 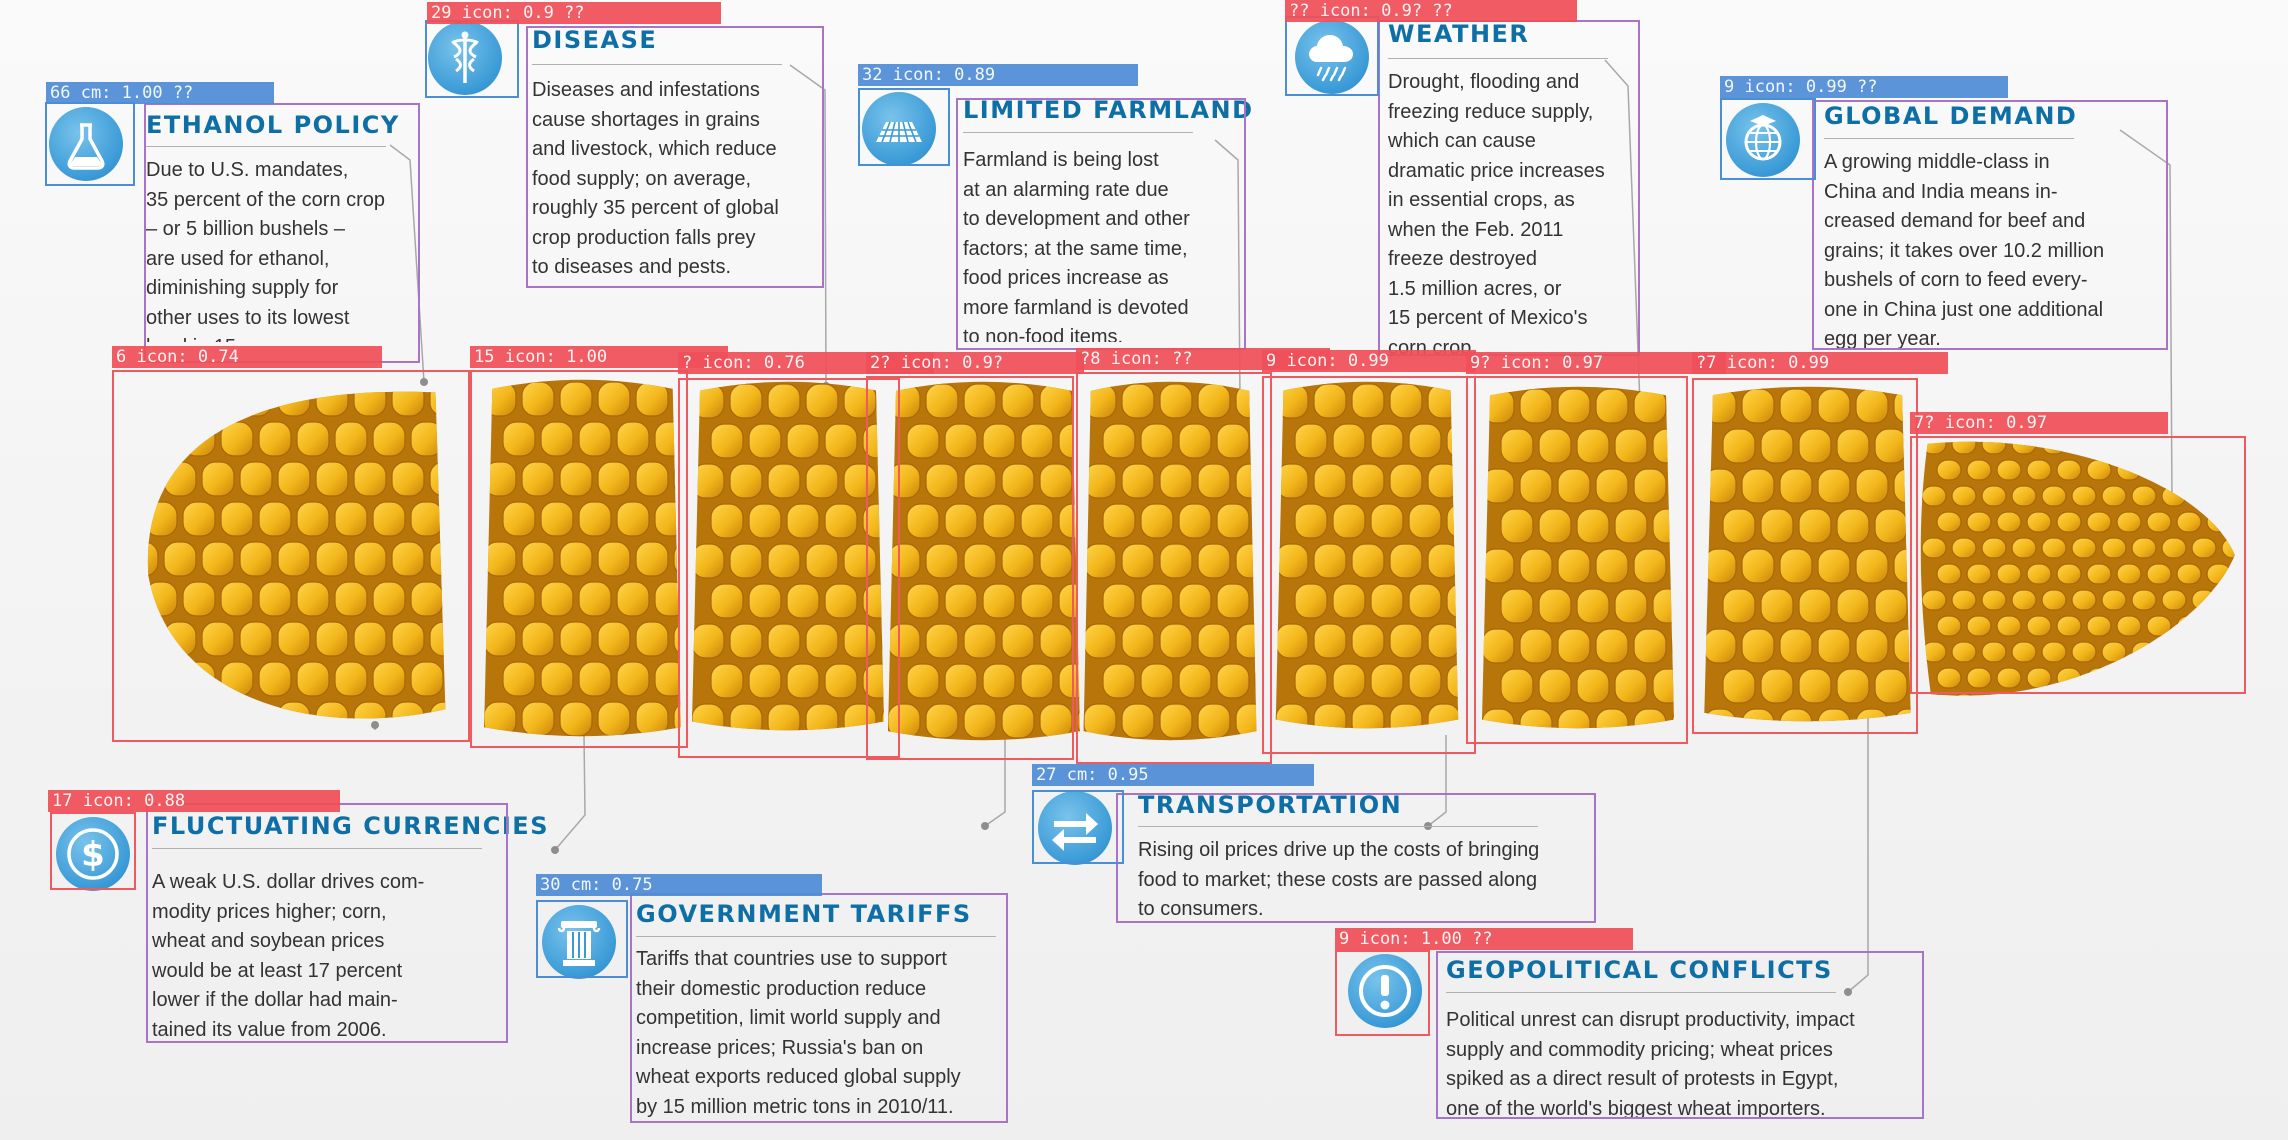 I want to click on callout-title-currencies: FLUCTUATING CURRENCIES, so click(x=350, y=826).